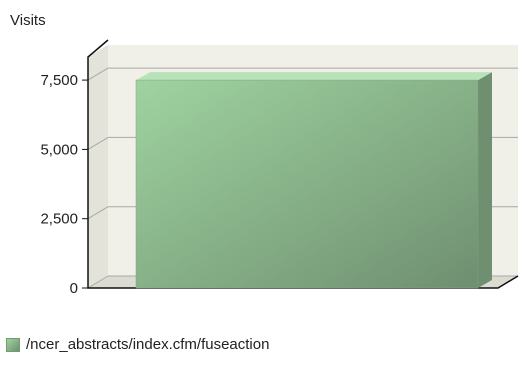  I want to click on legend-swatch, so click(13, 344).